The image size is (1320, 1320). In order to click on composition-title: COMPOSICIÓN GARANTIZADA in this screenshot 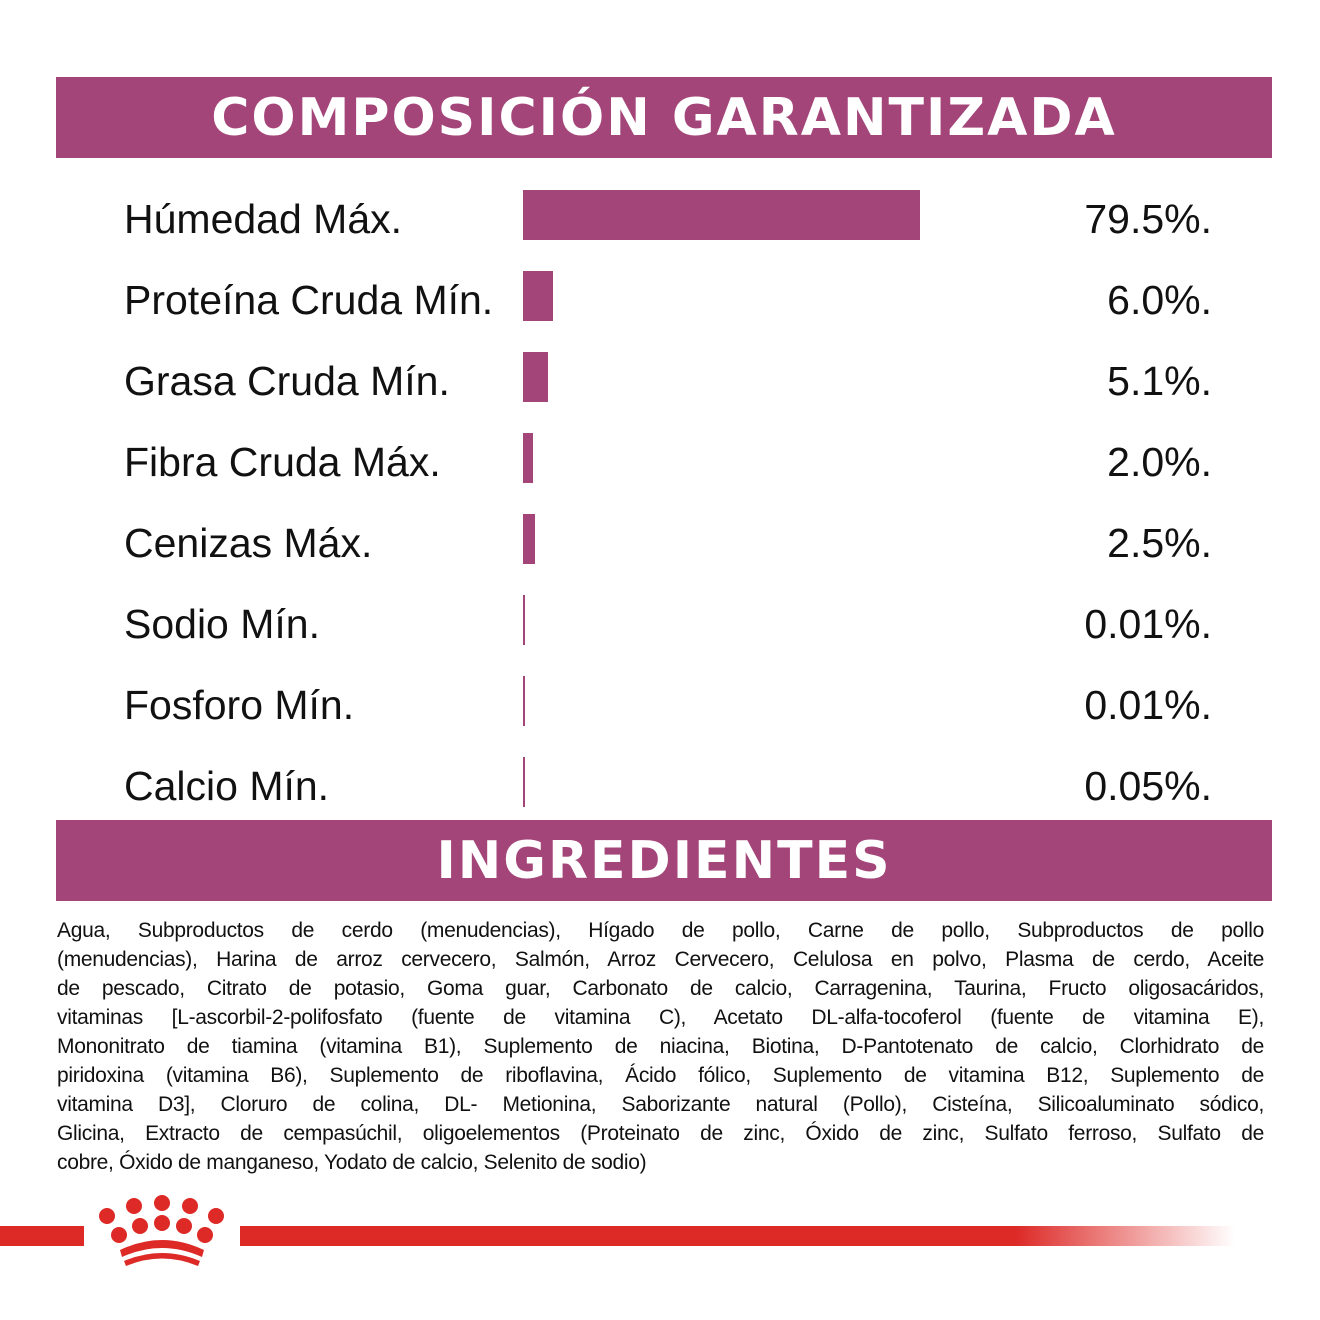, I will do `click(664, 117)`.